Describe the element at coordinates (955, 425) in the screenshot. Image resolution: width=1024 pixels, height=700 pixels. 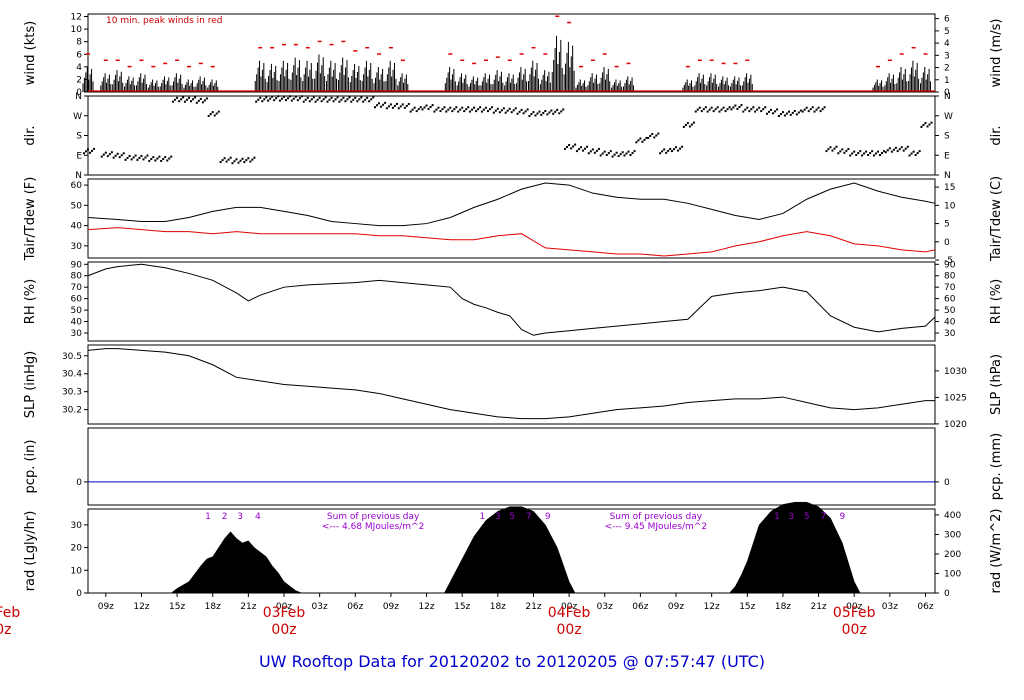
I see `ytick-label-right: 1020` at that location.